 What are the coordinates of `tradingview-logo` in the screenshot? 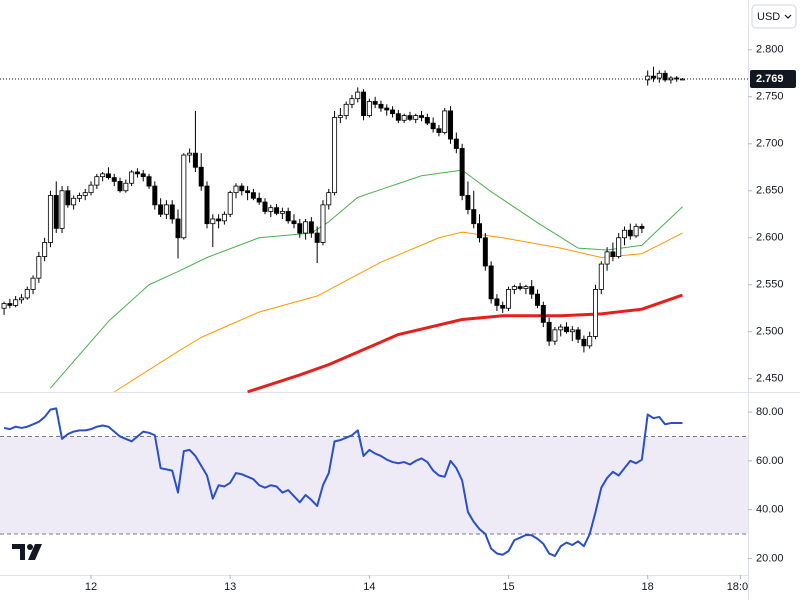 It's located at (27, 552).